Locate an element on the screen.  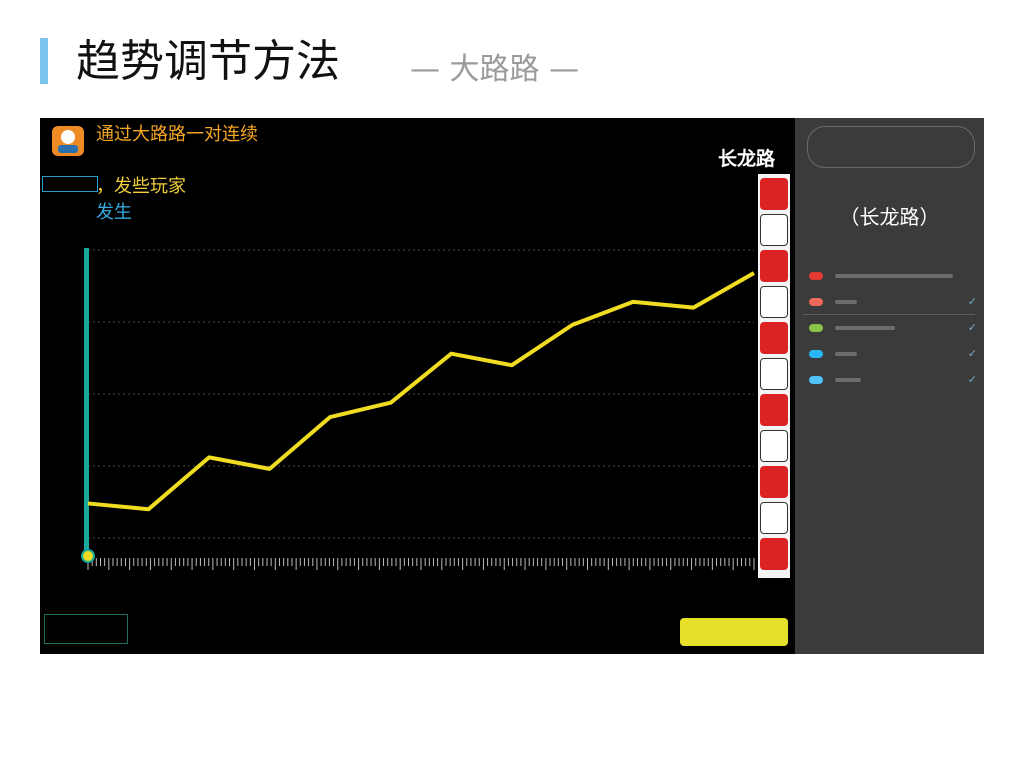
sidebar-row-1-dot-icon is located at coordinates (816, 276).